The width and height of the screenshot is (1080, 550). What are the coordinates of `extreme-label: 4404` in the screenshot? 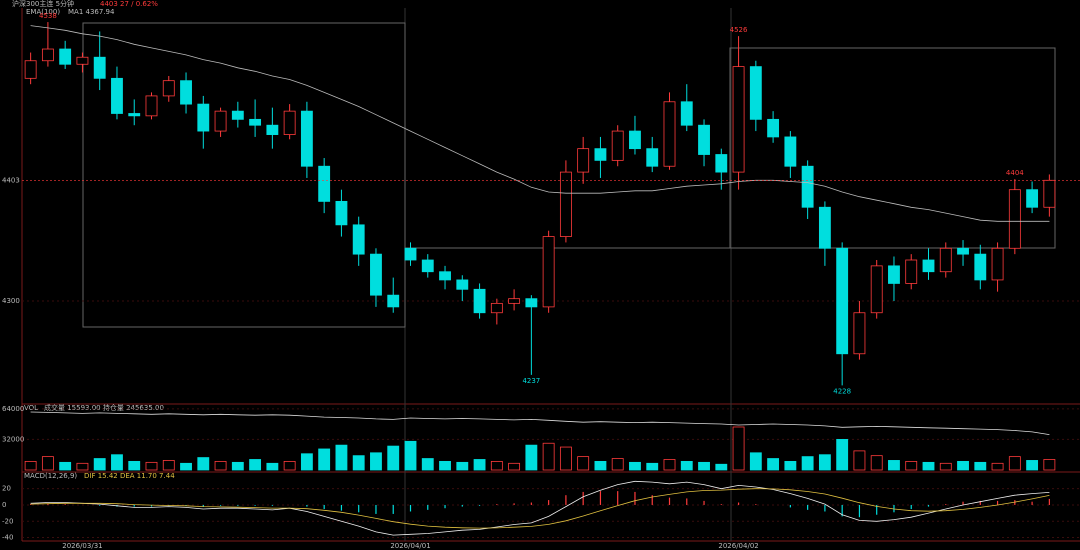 It's located at (1015, 173).